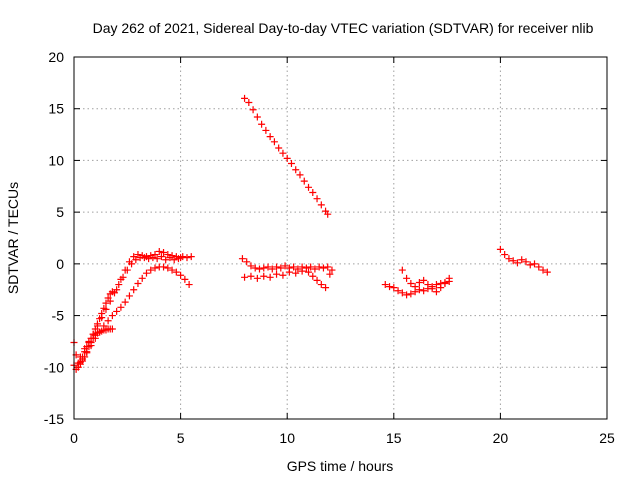 The height and width of the screenshot is (480, 640). I want to click on y-tick-label: 20, so click(56, 57).